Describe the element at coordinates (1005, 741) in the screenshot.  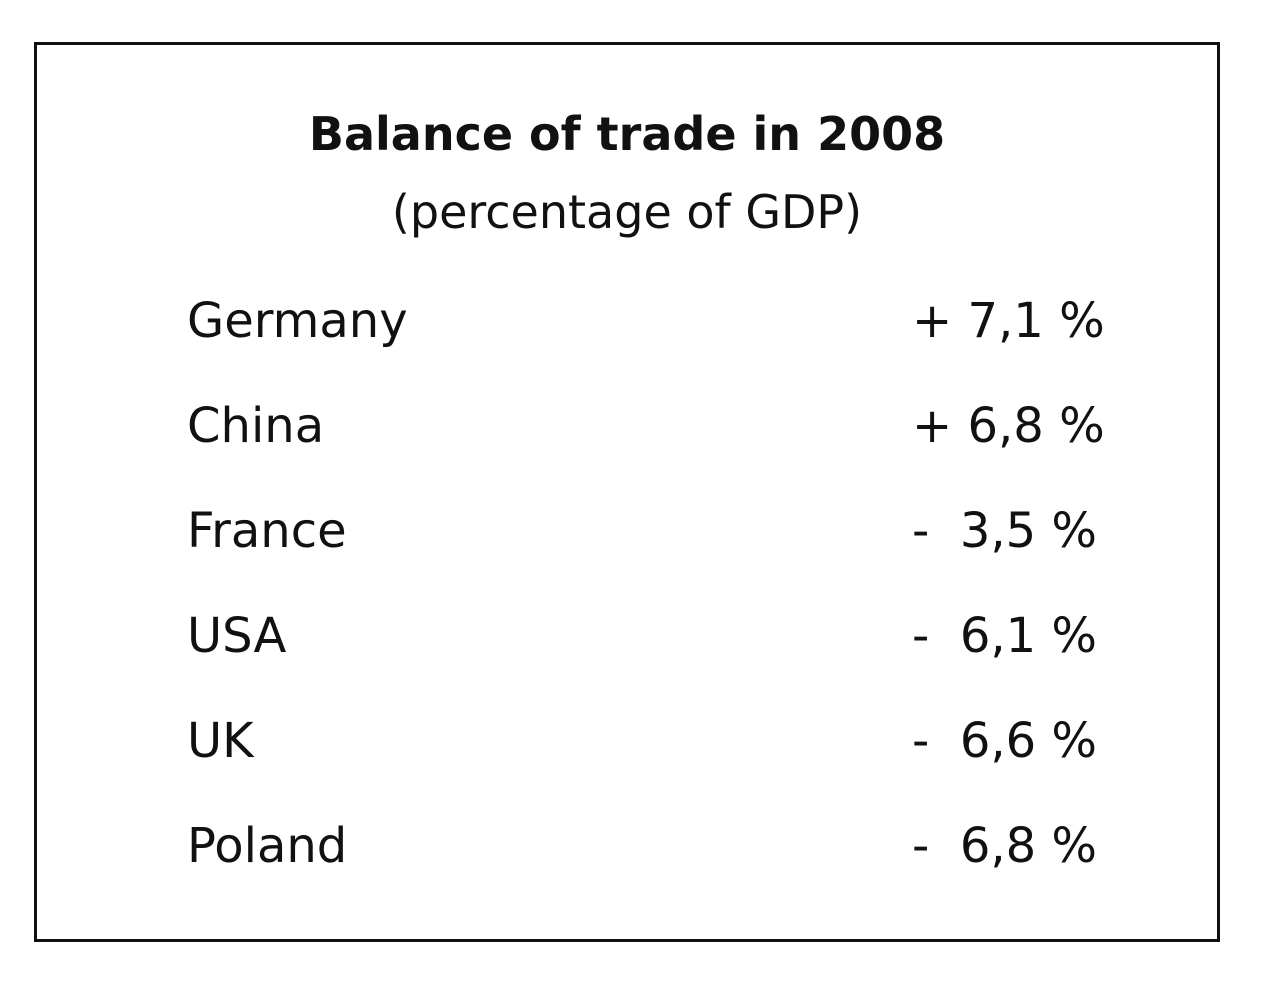
I see `value: - 6,6 %` at that location.